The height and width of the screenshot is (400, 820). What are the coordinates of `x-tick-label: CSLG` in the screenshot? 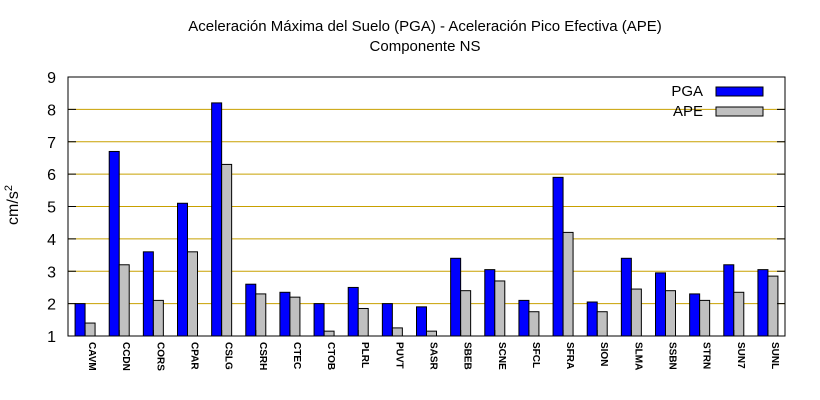 It's located at (228, 356).